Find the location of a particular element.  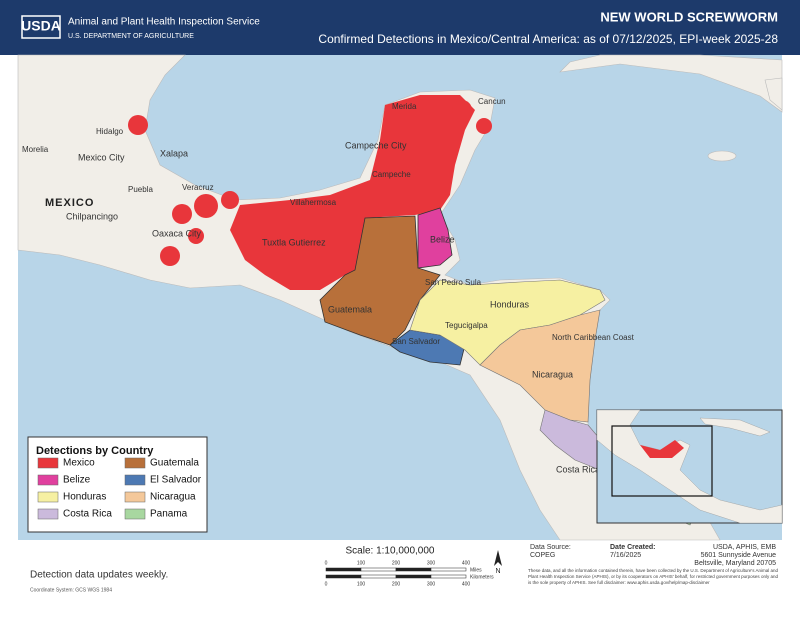

belize is located at coordinates (435, 238).